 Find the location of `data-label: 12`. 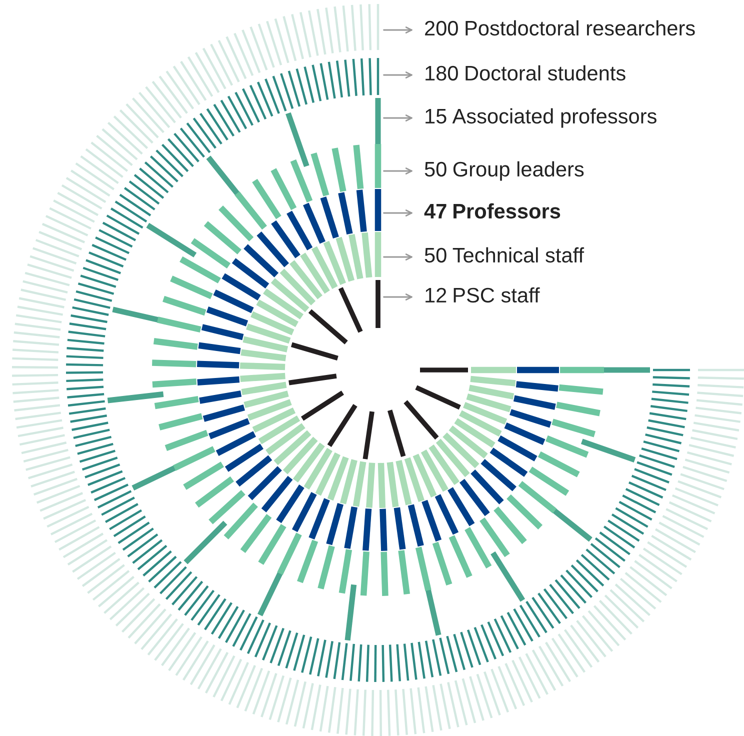

data-label: 12 is located at coordinates (436, 295).